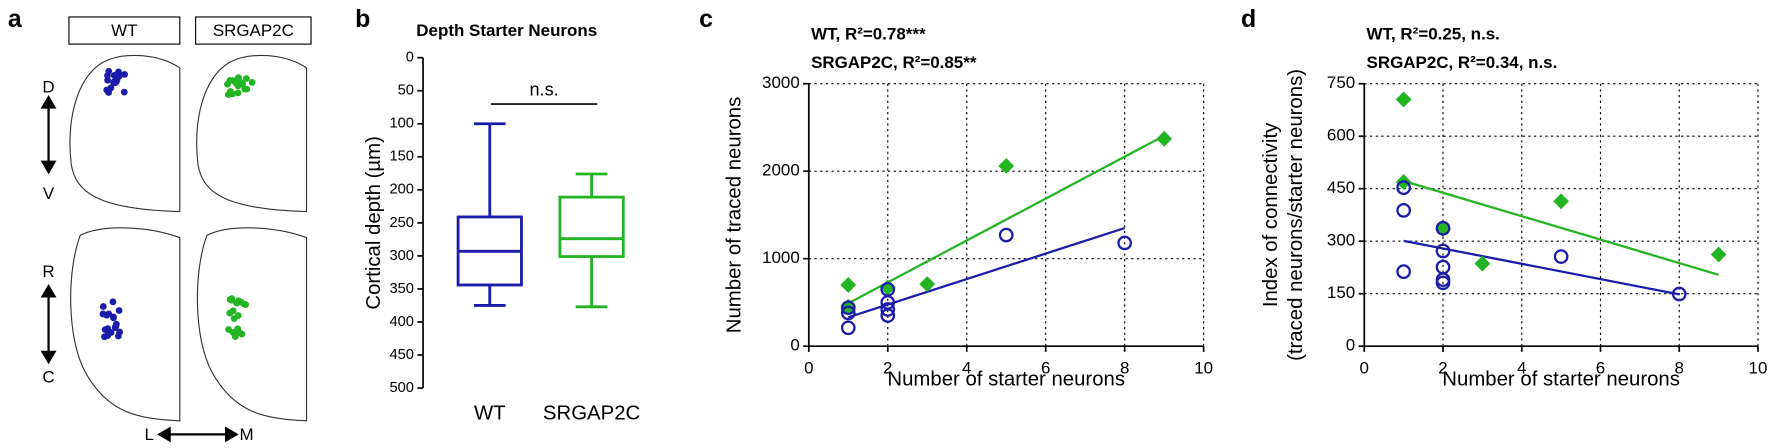 Image resolution: width=1776 pixels, height=448 pixels. What do you see at coordinates (48, 87) in the screenshot?
I see `axis-letter: D` at bounding box center [48, 87].